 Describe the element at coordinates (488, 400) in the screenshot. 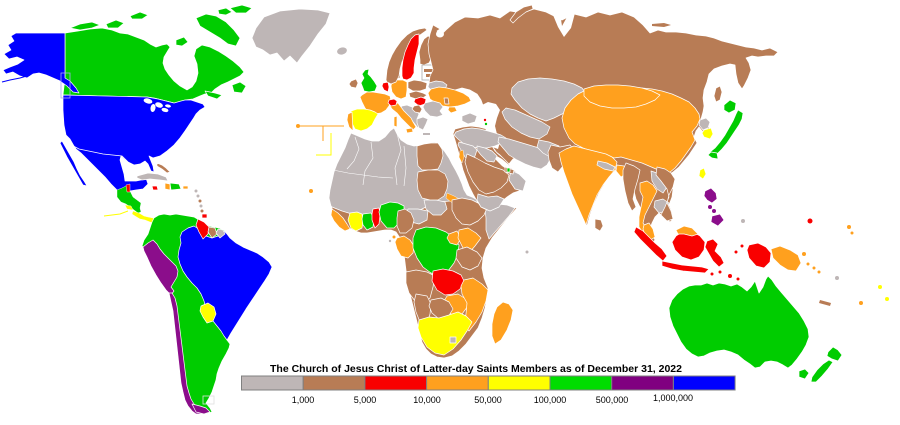

I see `svg-text: 50,000` at that location.